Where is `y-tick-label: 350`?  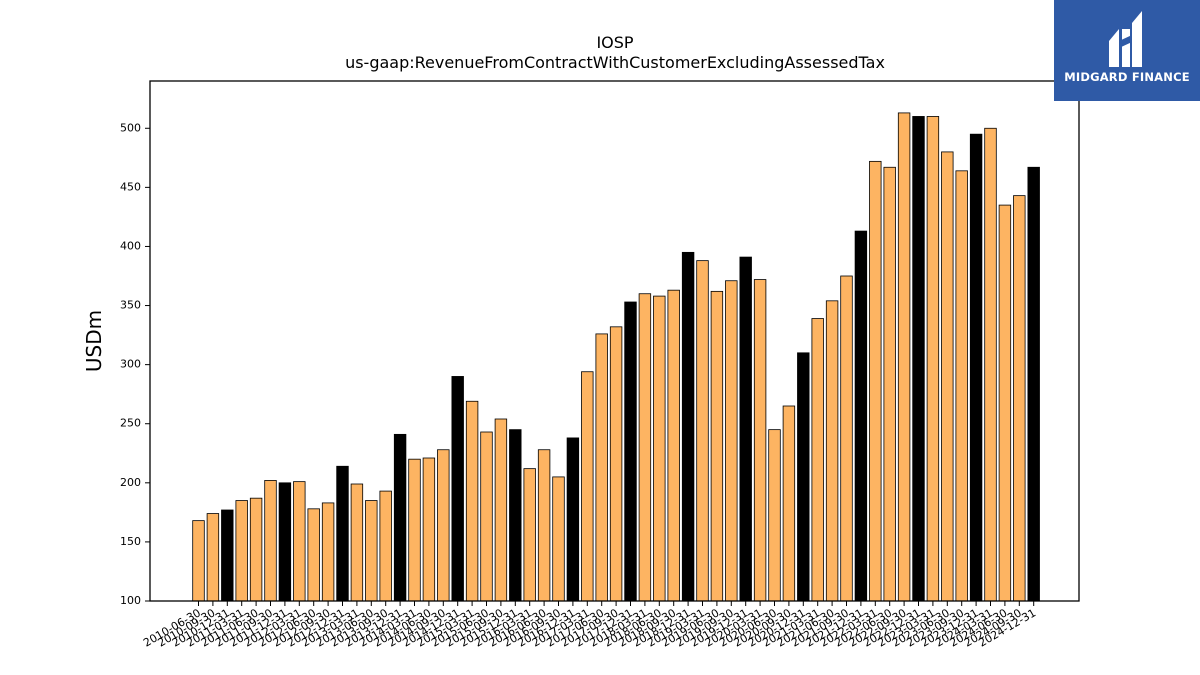
y-tick-label: 350 is located at coordinates (130, 305).